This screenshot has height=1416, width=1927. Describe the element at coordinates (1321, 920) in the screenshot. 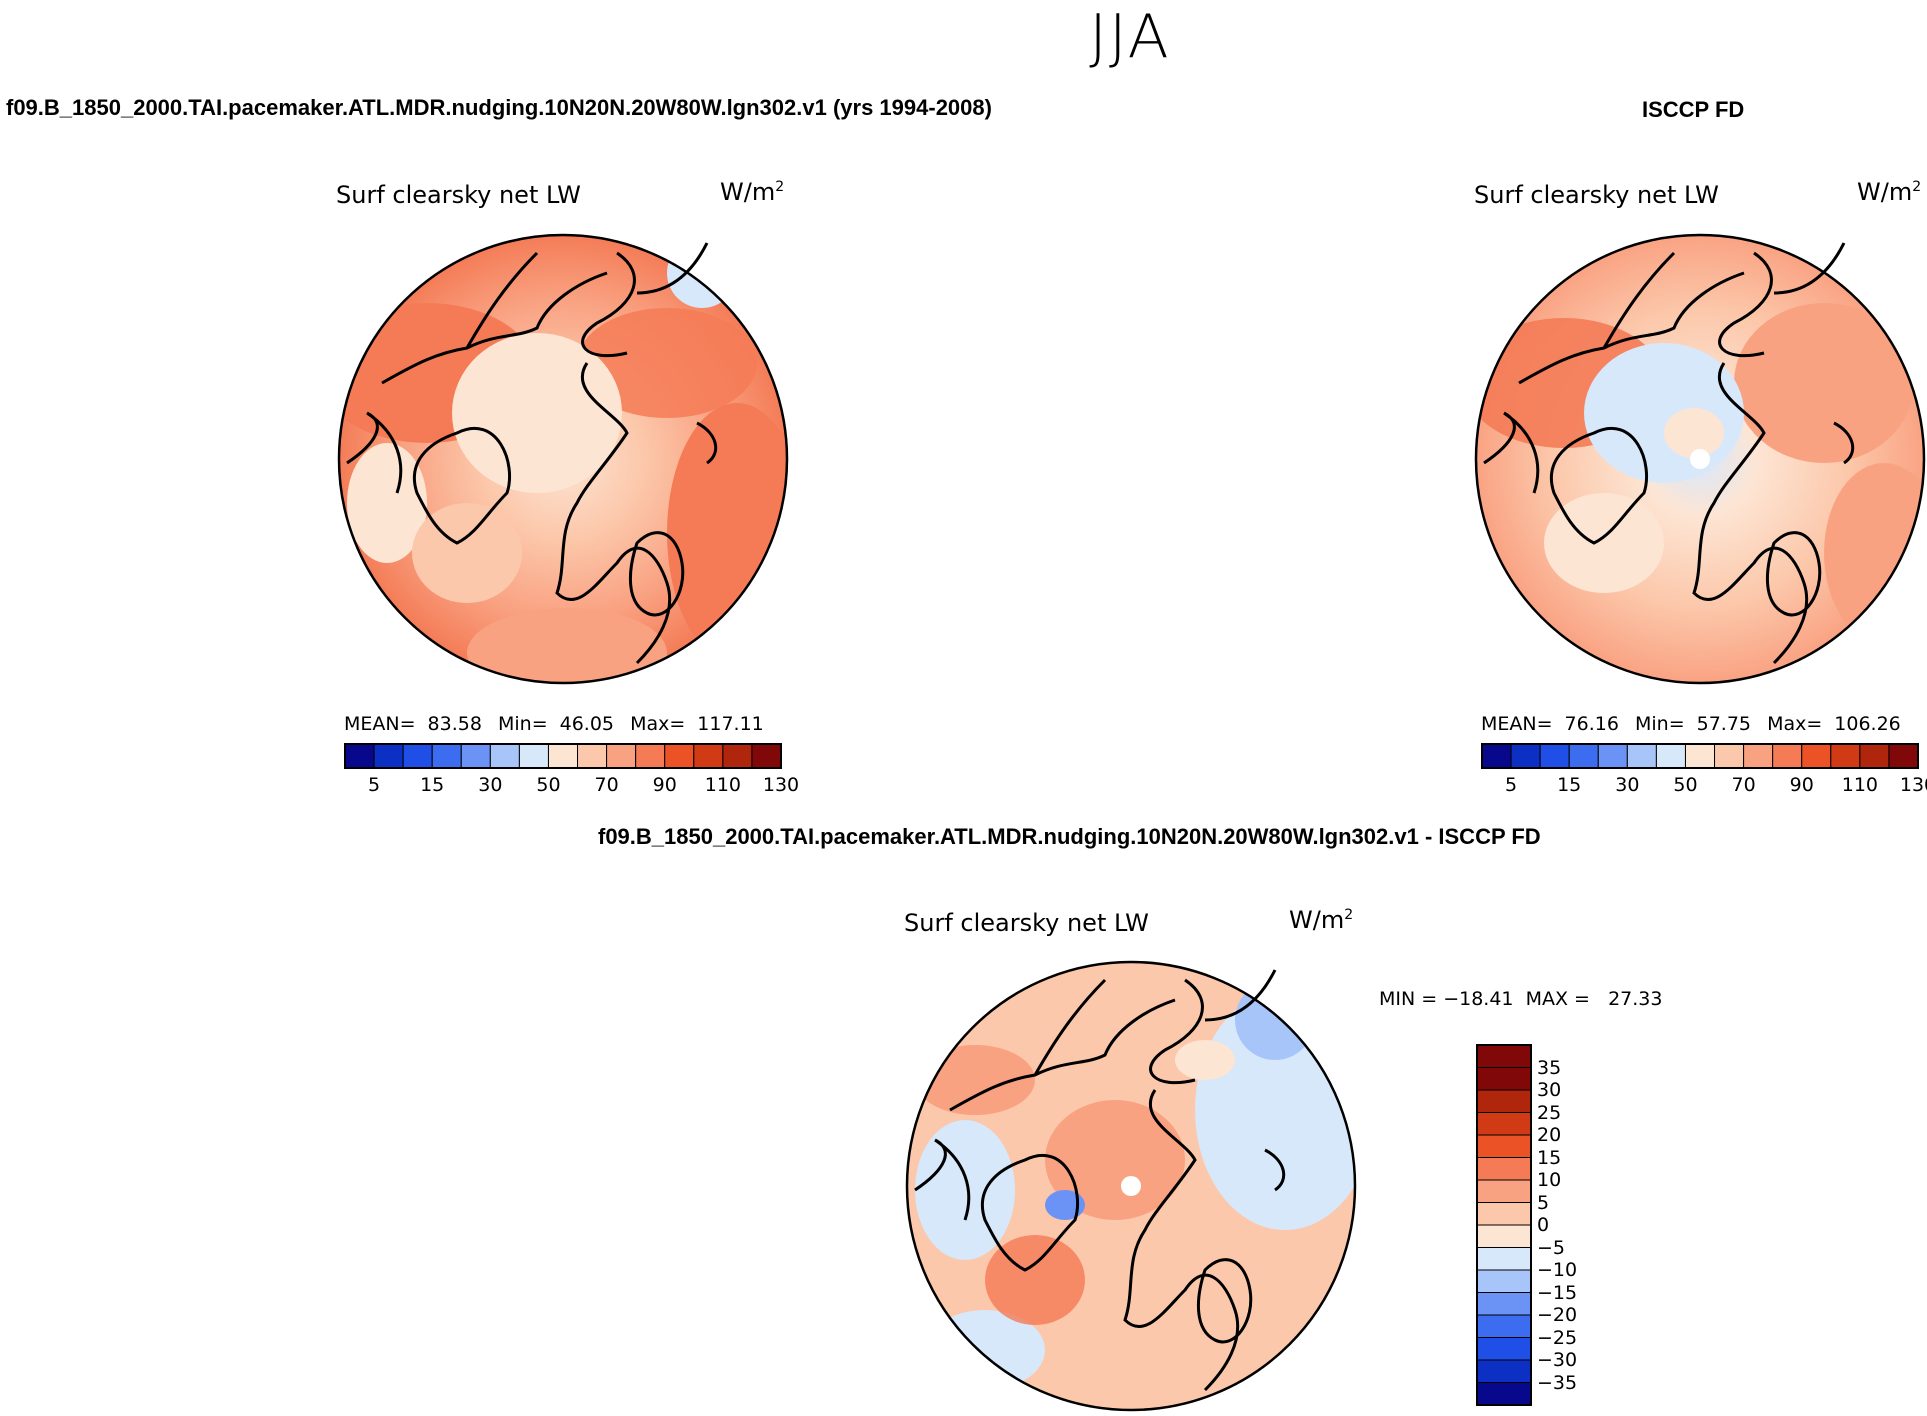

I see `panel-3-units: W/m2` at that location.